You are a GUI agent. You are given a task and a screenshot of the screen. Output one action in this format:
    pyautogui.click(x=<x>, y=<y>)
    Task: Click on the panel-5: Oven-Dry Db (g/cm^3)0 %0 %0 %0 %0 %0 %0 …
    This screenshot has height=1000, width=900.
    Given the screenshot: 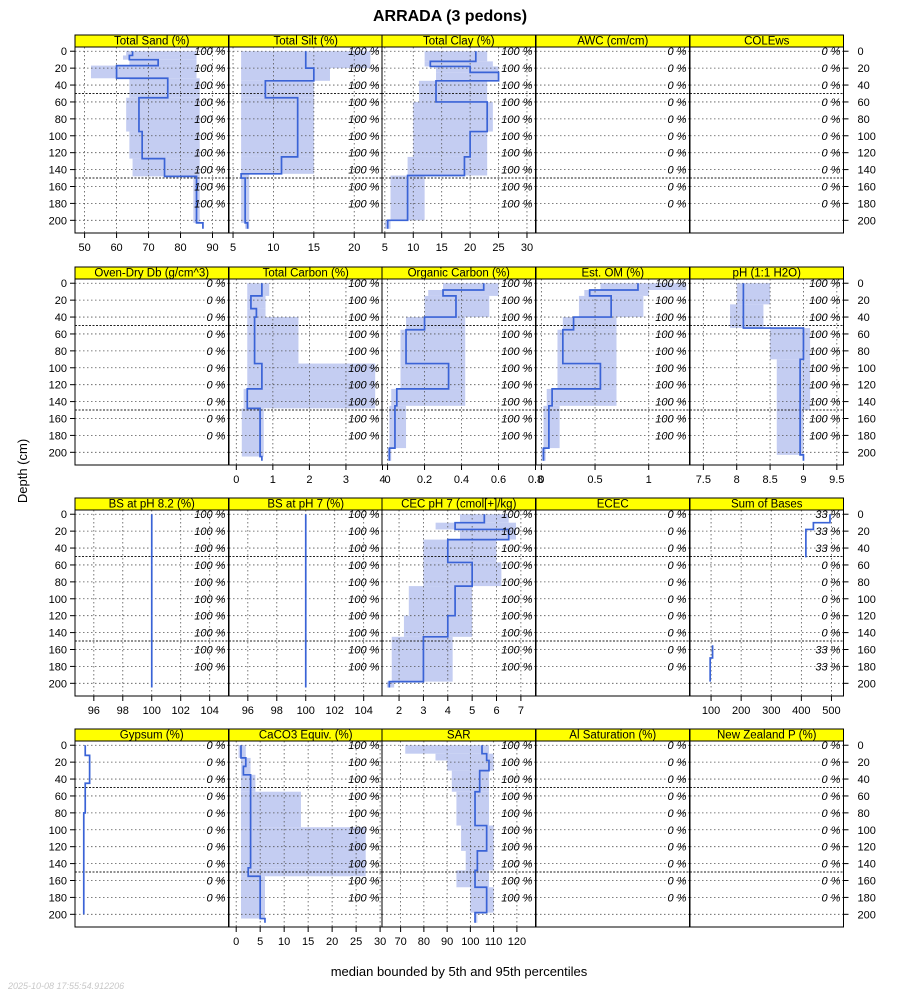 What is the action you would take?
    pyautogui.click(x=139, y=366)
    